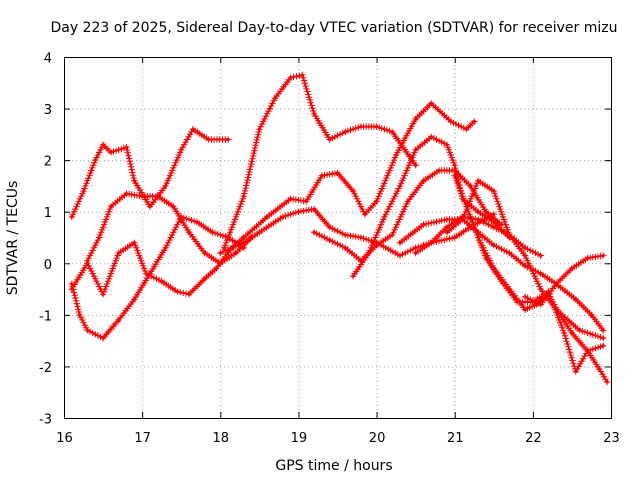 This screenshot has width=640, height=480. What do you see at coordinates (48, 59) in the screenshot?
I see `y-tick-label: 4` at bounding box center [48, 59].